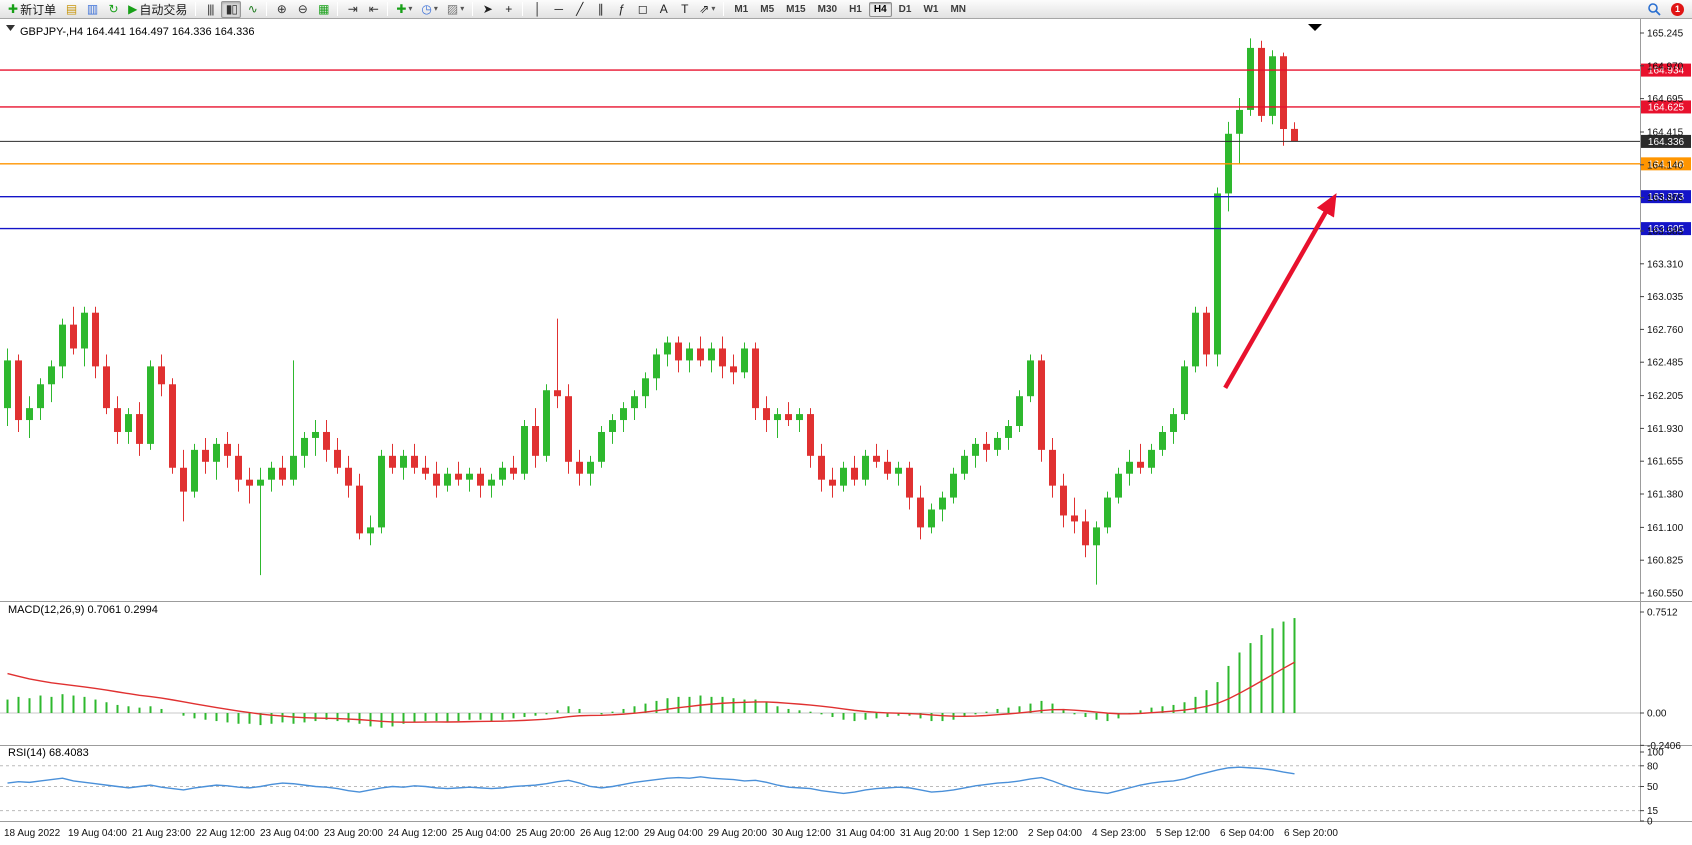 The width and height of the screenshot is (1692, 845). What do you see at coordinates (767, 9) in the screenshot?
I see `timeframe-m5-button: M5` at bounding box center [767, 9].